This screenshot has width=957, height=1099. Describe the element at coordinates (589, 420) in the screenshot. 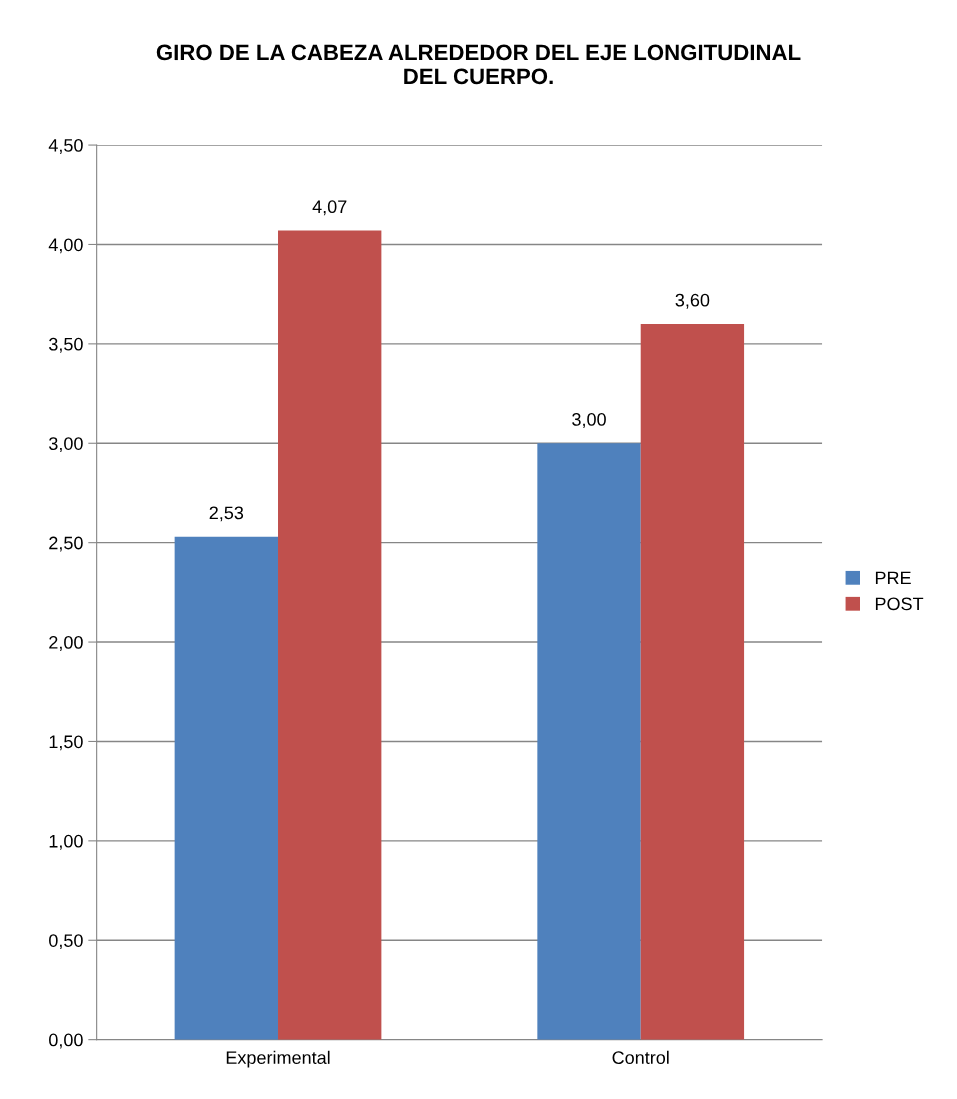

I see `data-label: 3,00` at that location.